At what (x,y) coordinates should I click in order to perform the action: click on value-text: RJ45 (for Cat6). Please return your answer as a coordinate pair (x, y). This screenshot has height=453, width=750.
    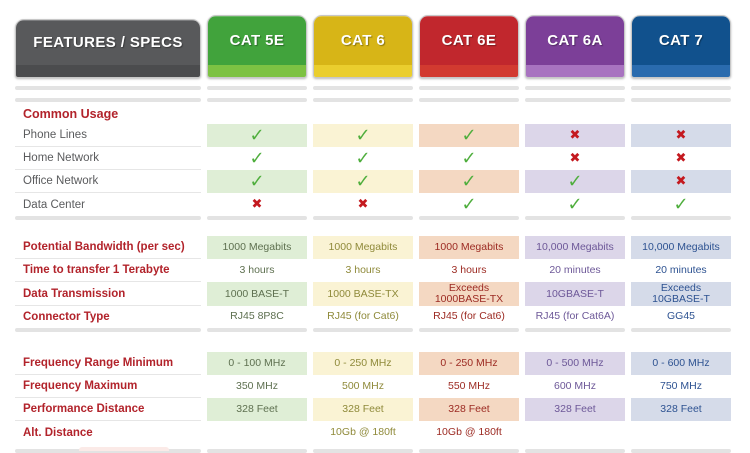
    Looking at the image, I should click on (469, 316).